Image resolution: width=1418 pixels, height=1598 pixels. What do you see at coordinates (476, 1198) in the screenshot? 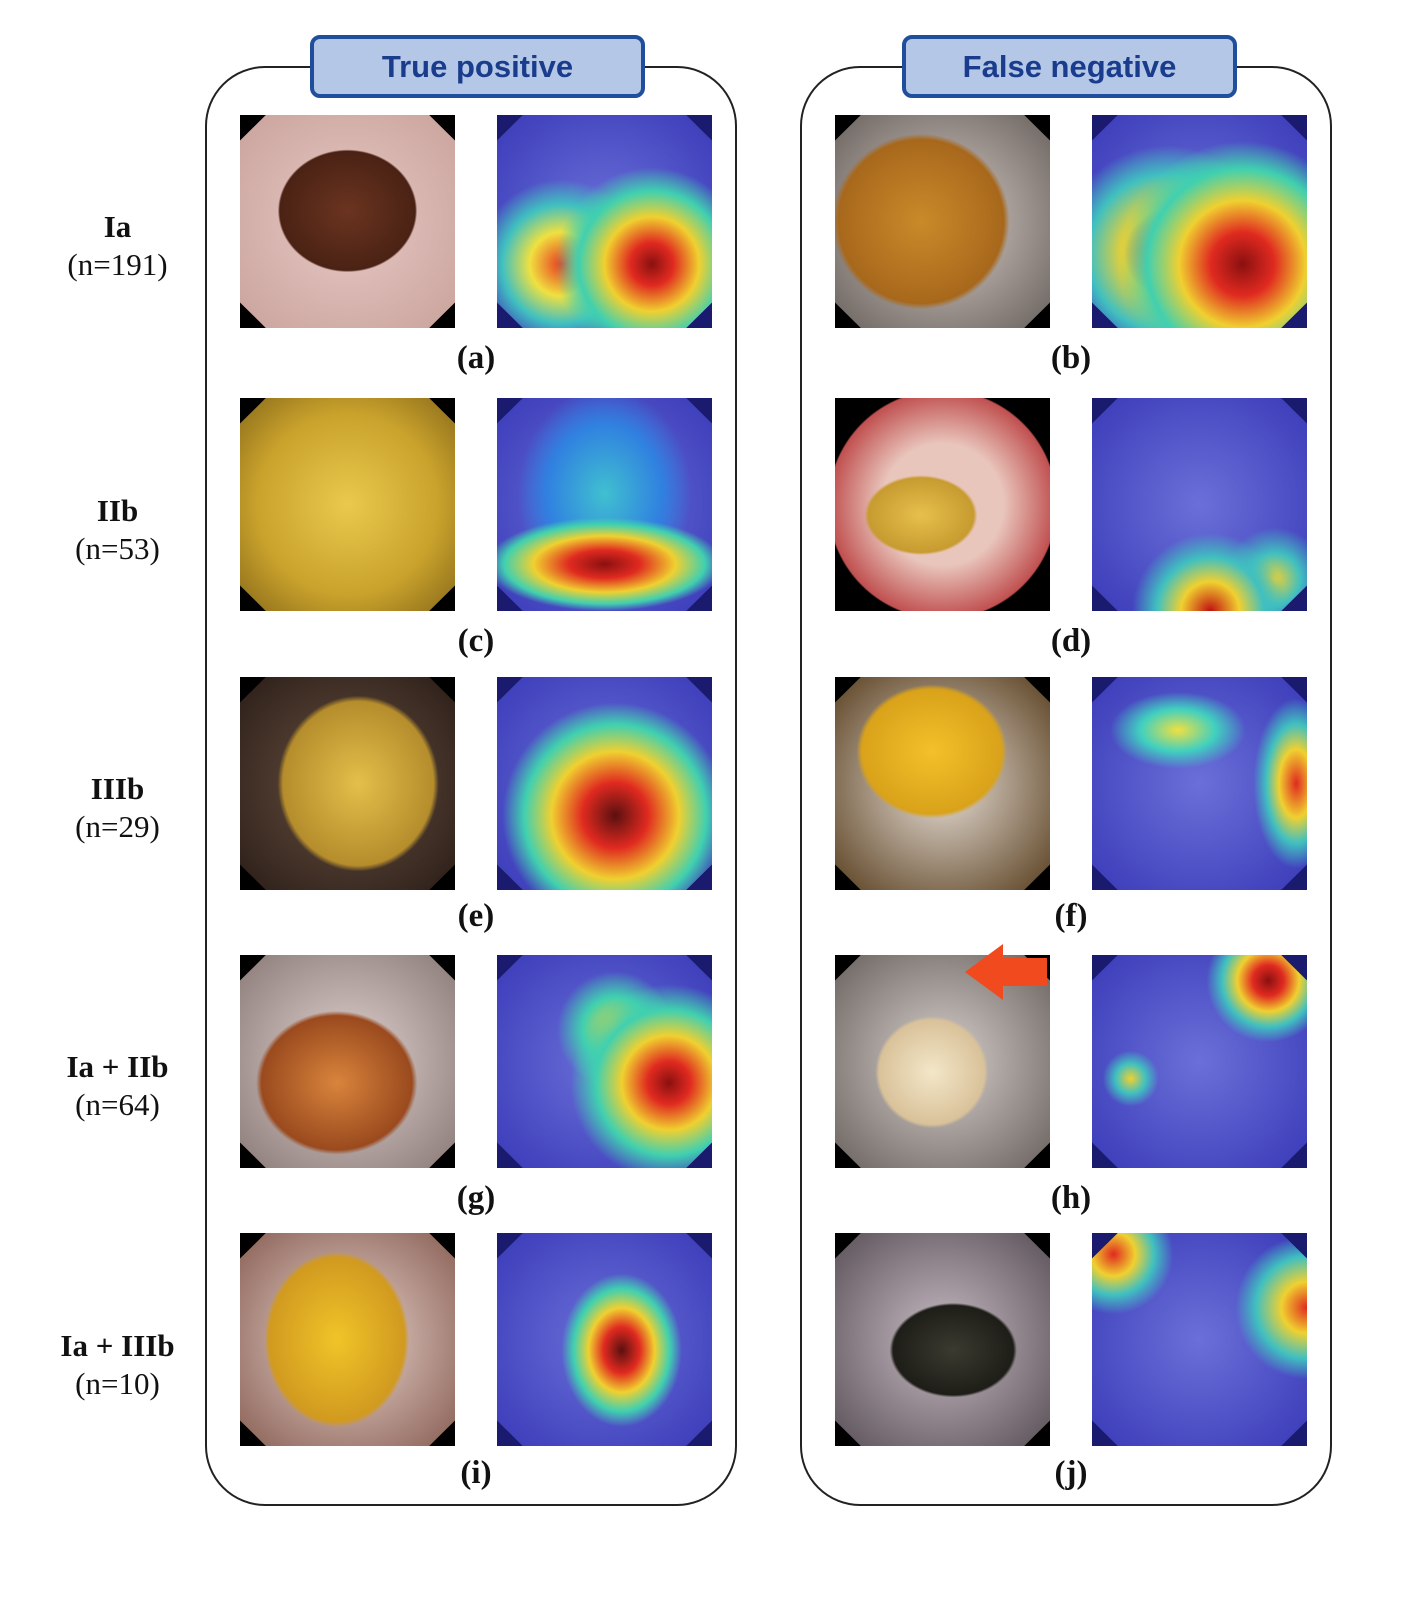
I see `panel-caption: (g)` at bounding box center [476, 1198].